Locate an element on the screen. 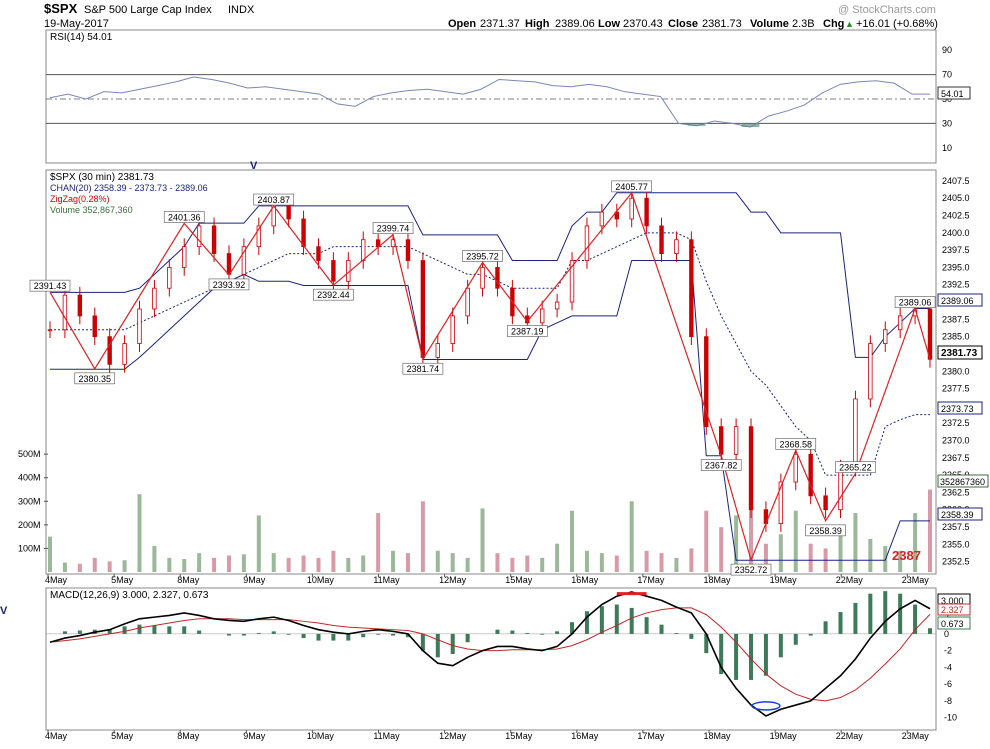 Image resolution: width=990 pixels, height=749 pixels. volume-tick-label: 400M is located at coordinates (29, 478).